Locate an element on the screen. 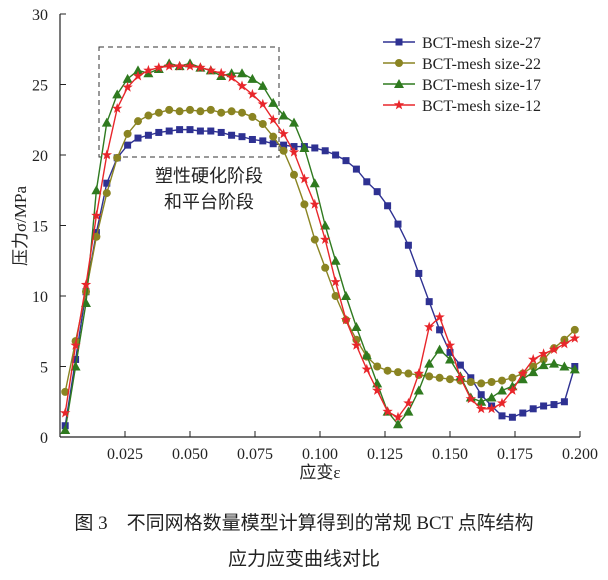  x-axis-label: 应变ε is located at coordinates (319, 472).